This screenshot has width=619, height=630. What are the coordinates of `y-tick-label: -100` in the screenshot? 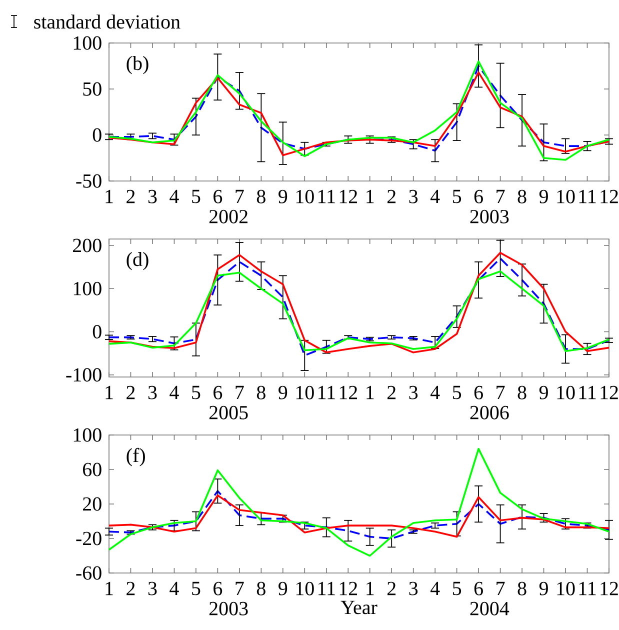 It's located at (84, 375).